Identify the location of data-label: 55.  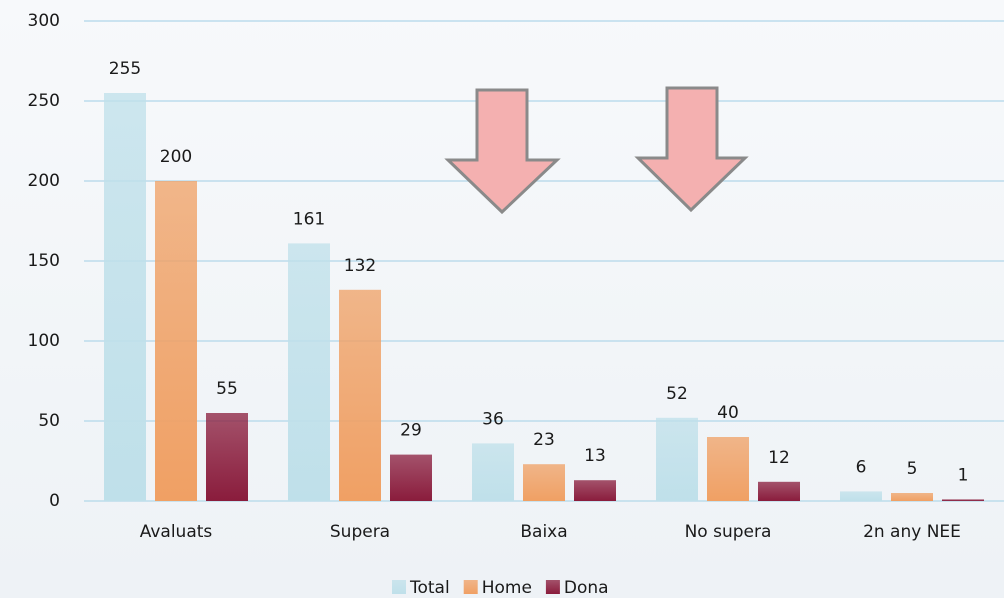
(227, 389).